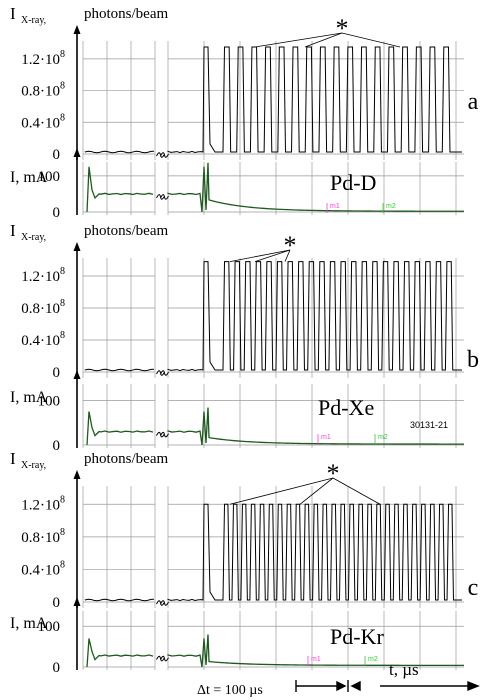 This screenshot has width=483, height=700. I want to click on time-axis-label: t, µs, so click(404, 669).